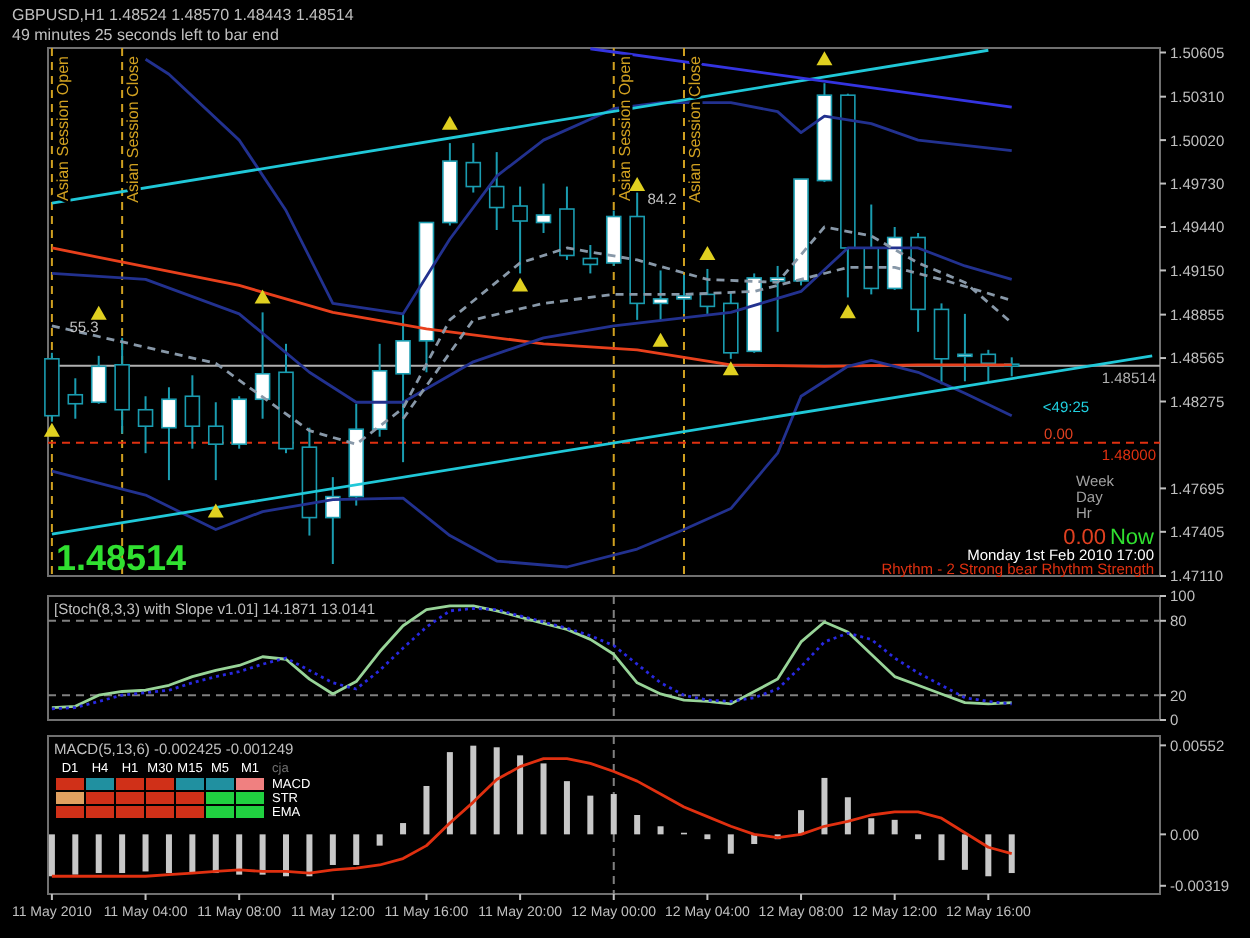 The image size is (1250, 938). What do you see at coordinates (121, 558) in the screenshot?
I see `annotation: 1.48514` at bounding box center [121, 558].